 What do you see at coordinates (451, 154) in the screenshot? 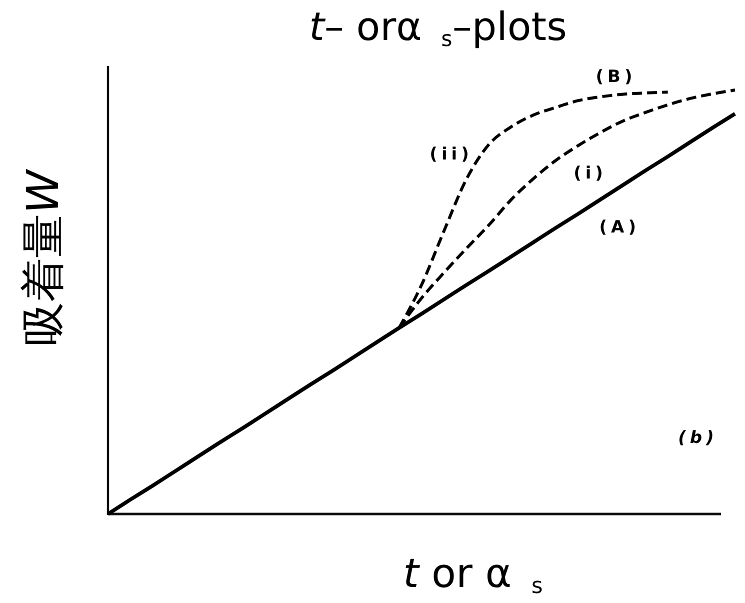
I see `series-label: (ii)` at bounding box center [451, 154].